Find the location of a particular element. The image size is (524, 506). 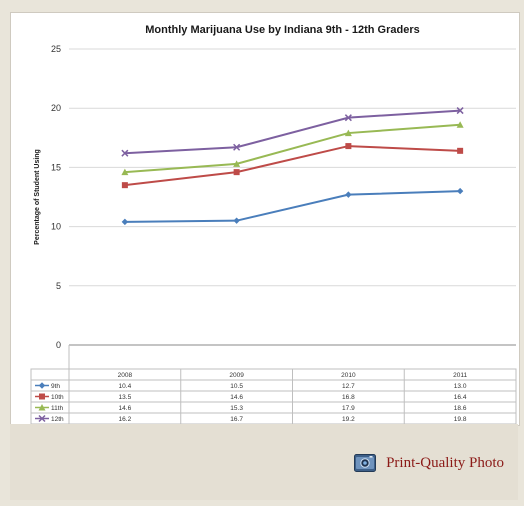

legend-marker-11th is located at coordinates (42, 407).